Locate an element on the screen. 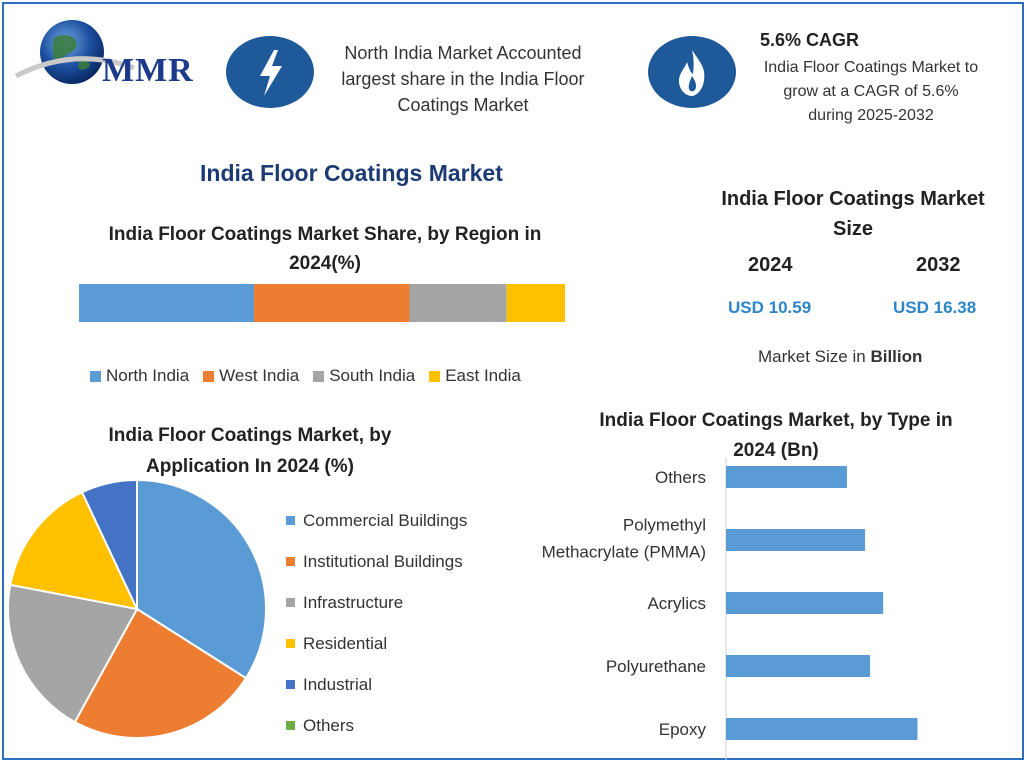  region-legend-item: West India is located at coordinates (251, 376).